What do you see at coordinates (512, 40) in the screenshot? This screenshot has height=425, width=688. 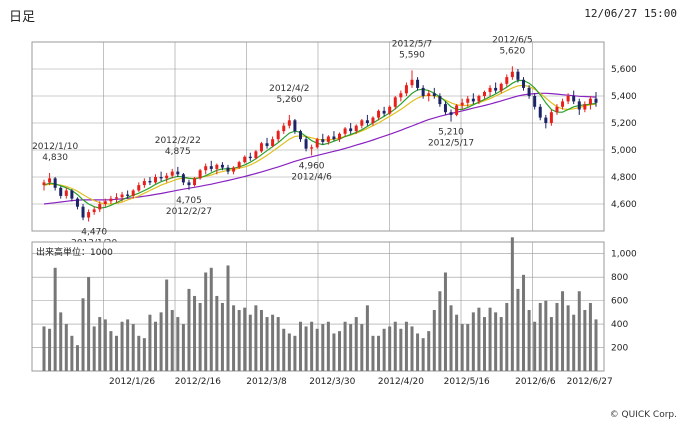 I see `annotation-date: 2012/6/5` at bounding box center [512, 40].